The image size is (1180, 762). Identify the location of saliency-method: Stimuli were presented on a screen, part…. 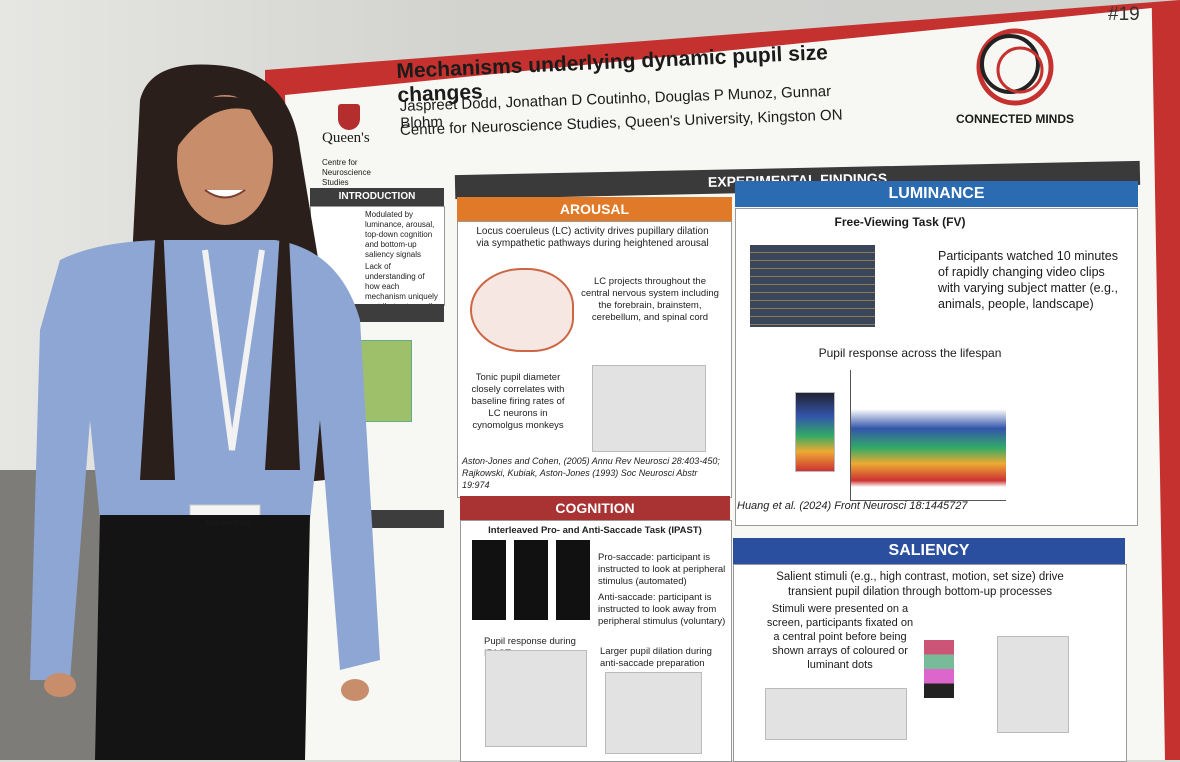
(840, 637).